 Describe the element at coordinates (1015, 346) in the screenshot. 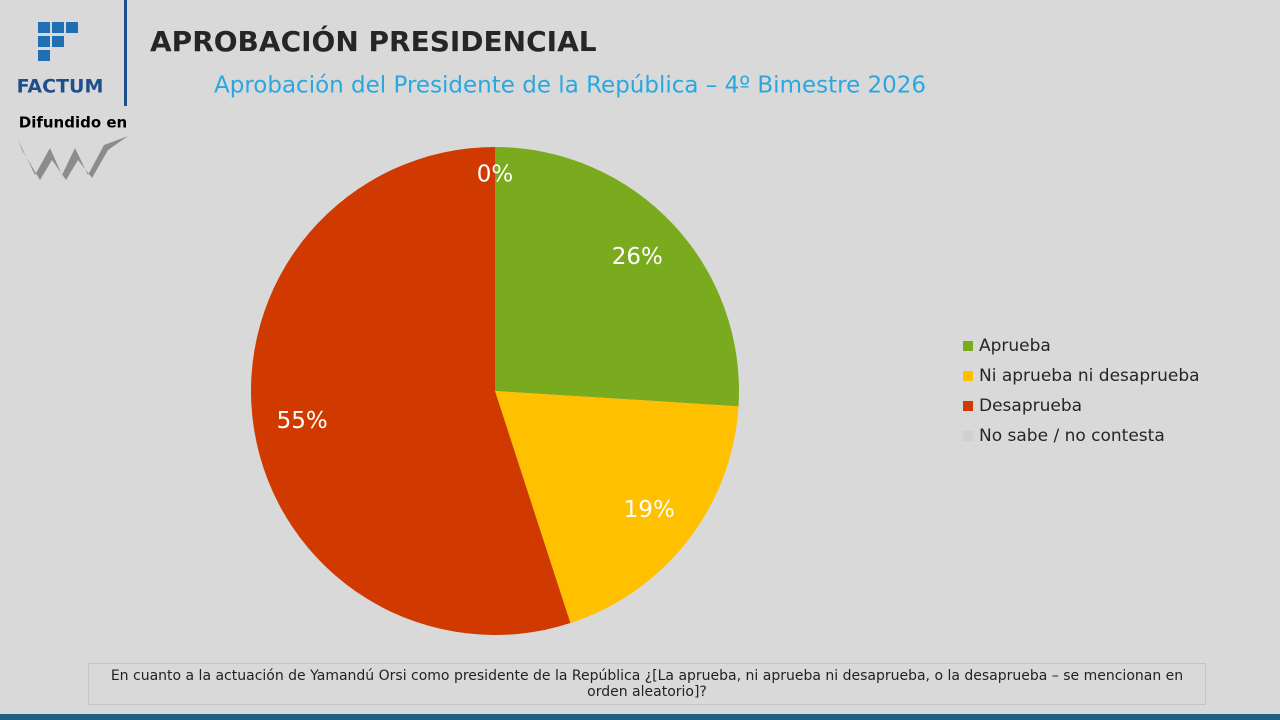

I see `legend-label: Aprueba` at that location.